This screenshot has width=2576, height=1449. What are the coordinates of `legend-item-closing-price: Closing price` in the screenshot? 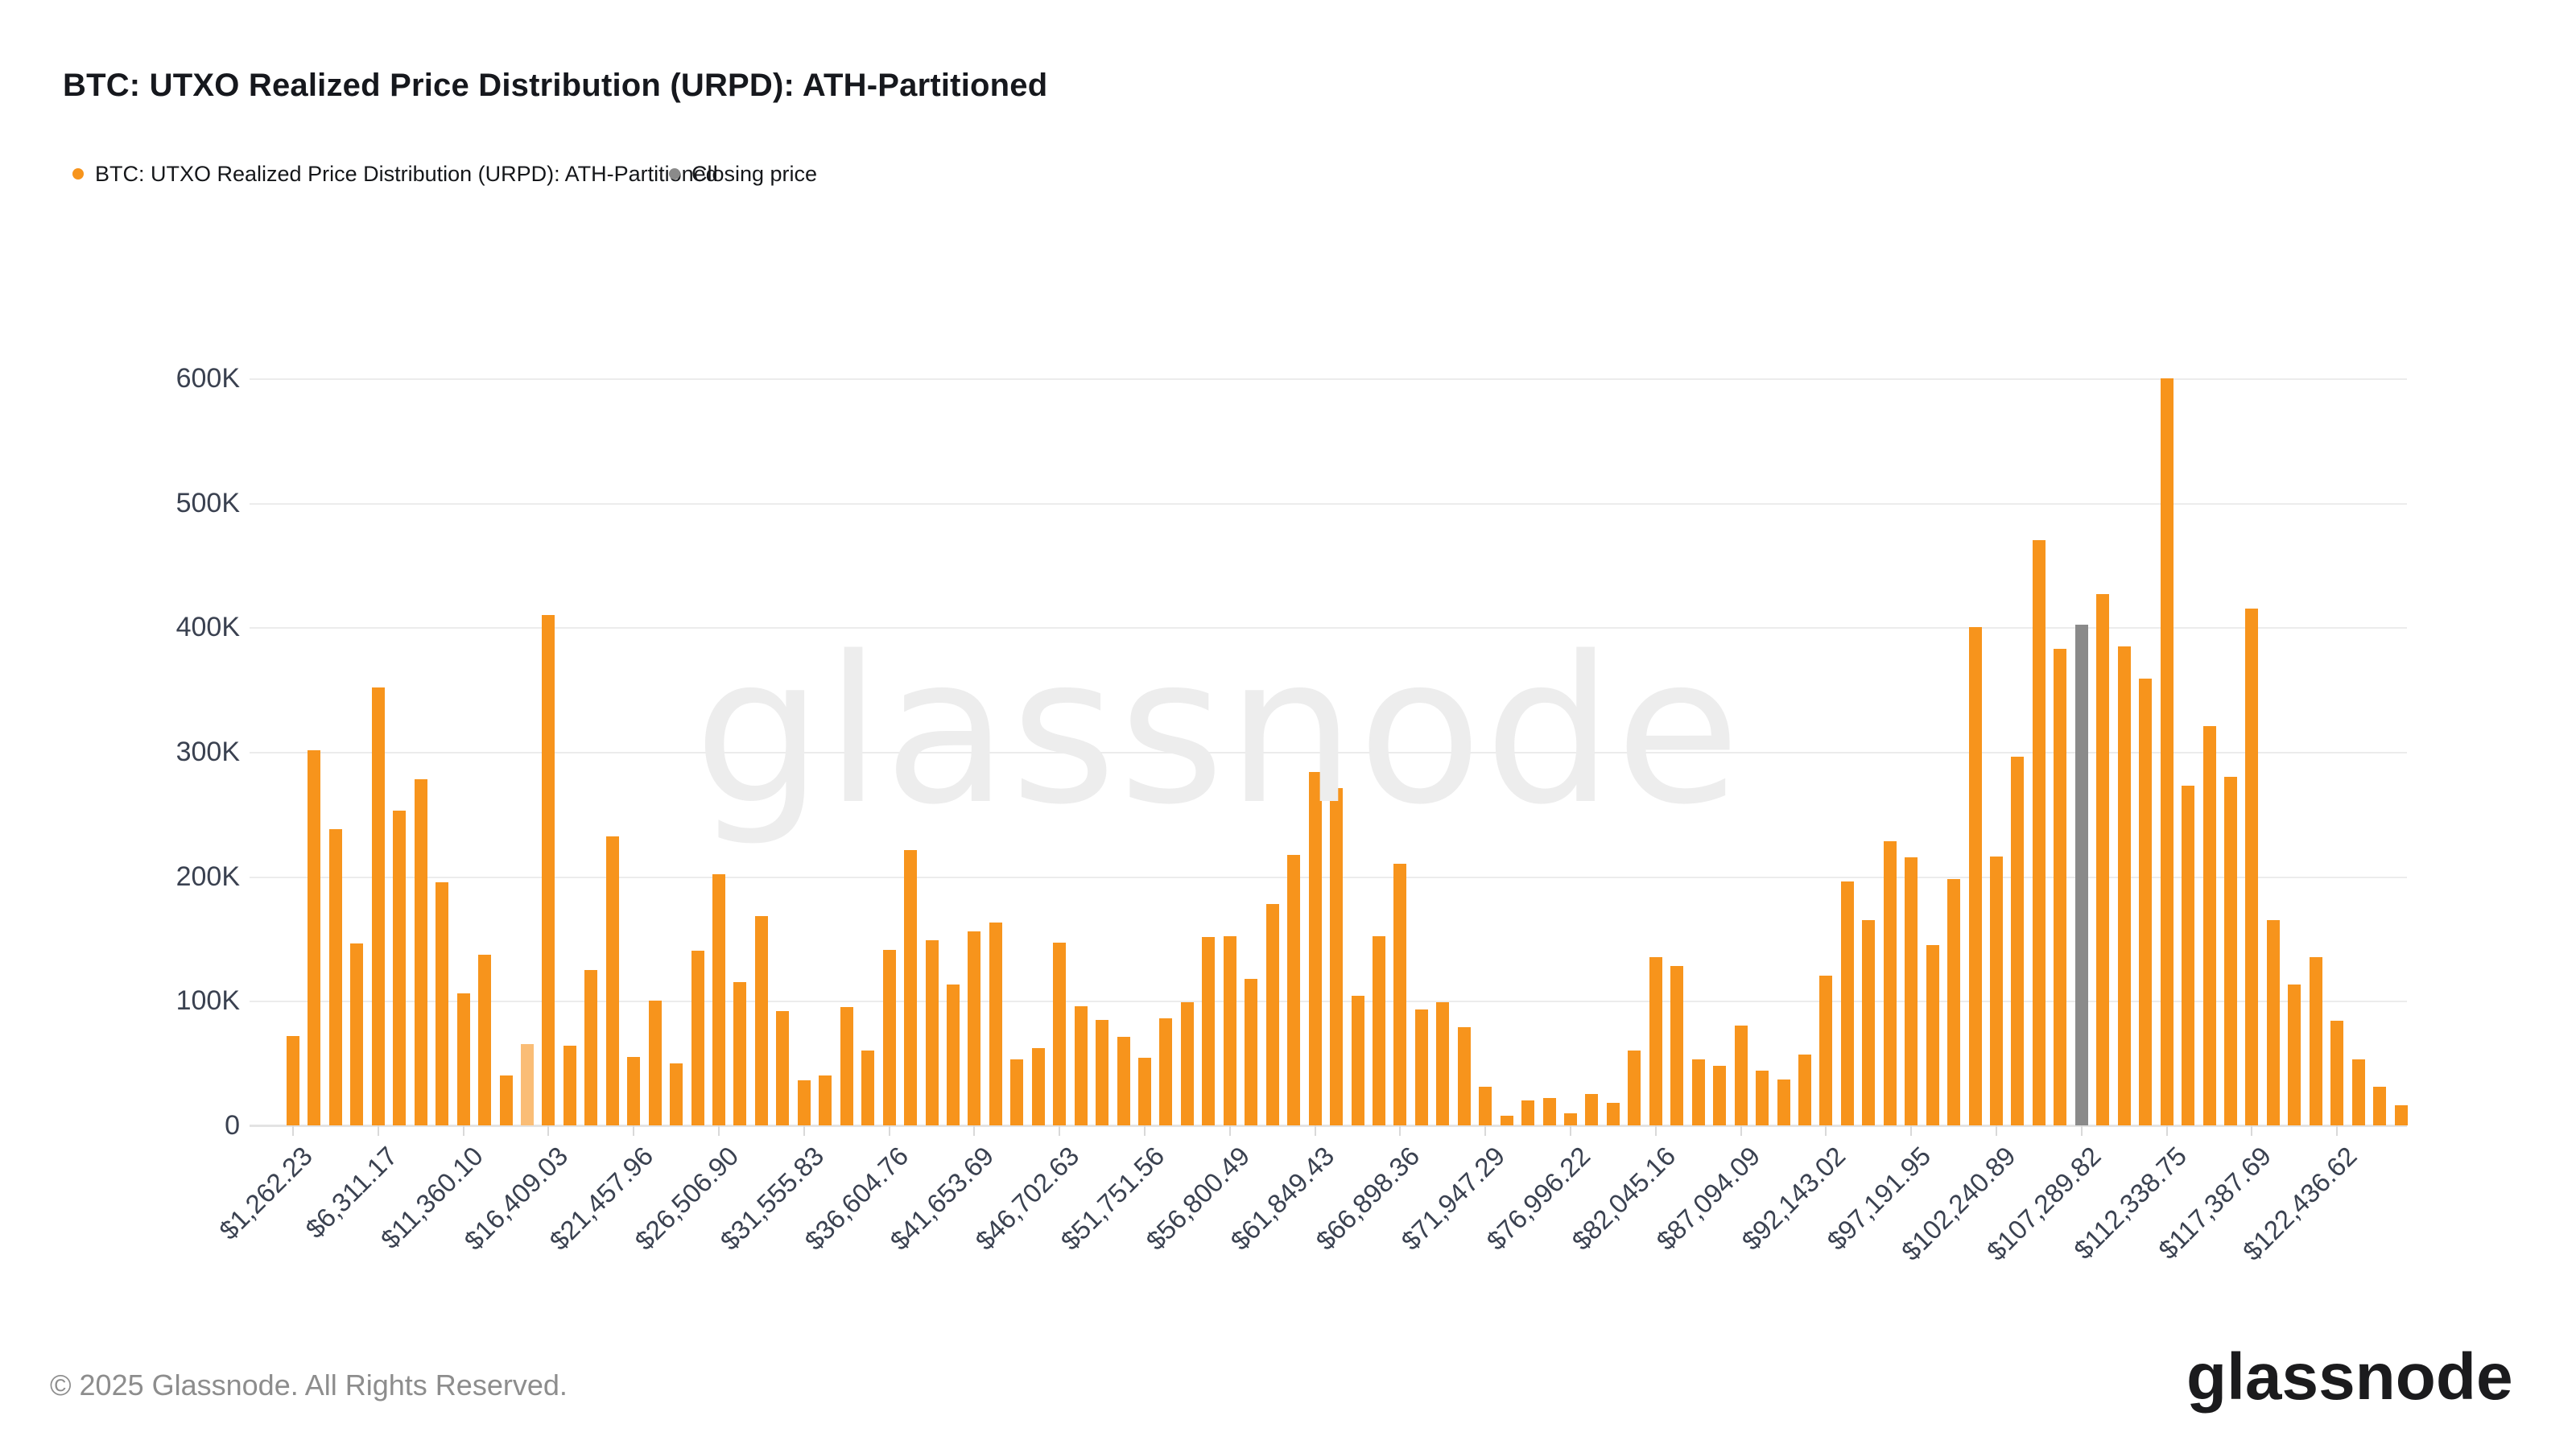 It's located at (743, 174).